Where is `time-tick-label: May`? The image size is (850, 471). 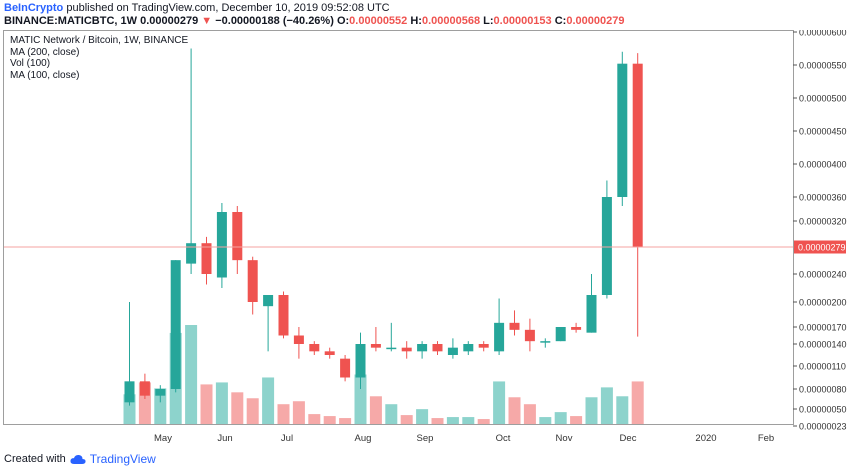 time-tick-label: May is located at coordinates (163, 438).